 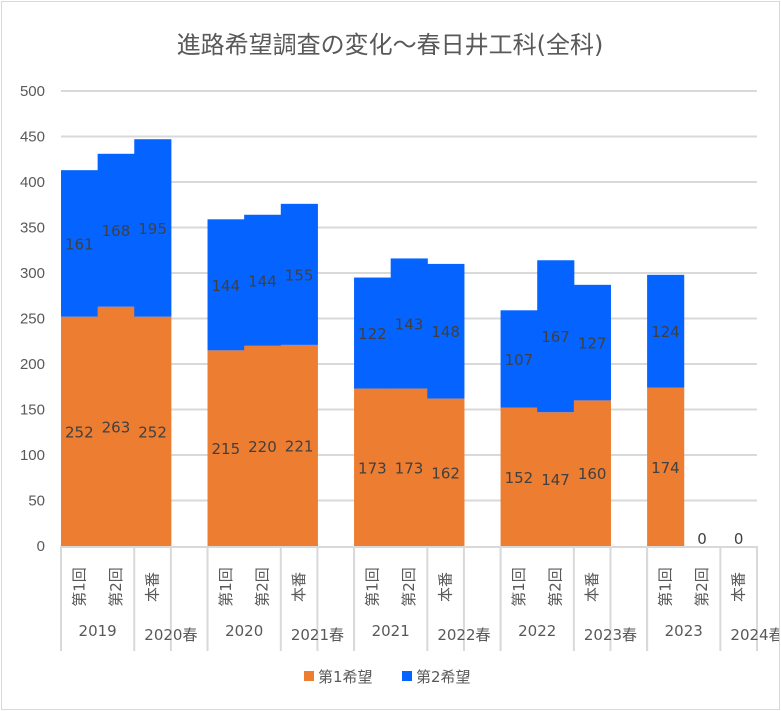 I want to click on y-tick-label: 450, so click(x=32, y=137).